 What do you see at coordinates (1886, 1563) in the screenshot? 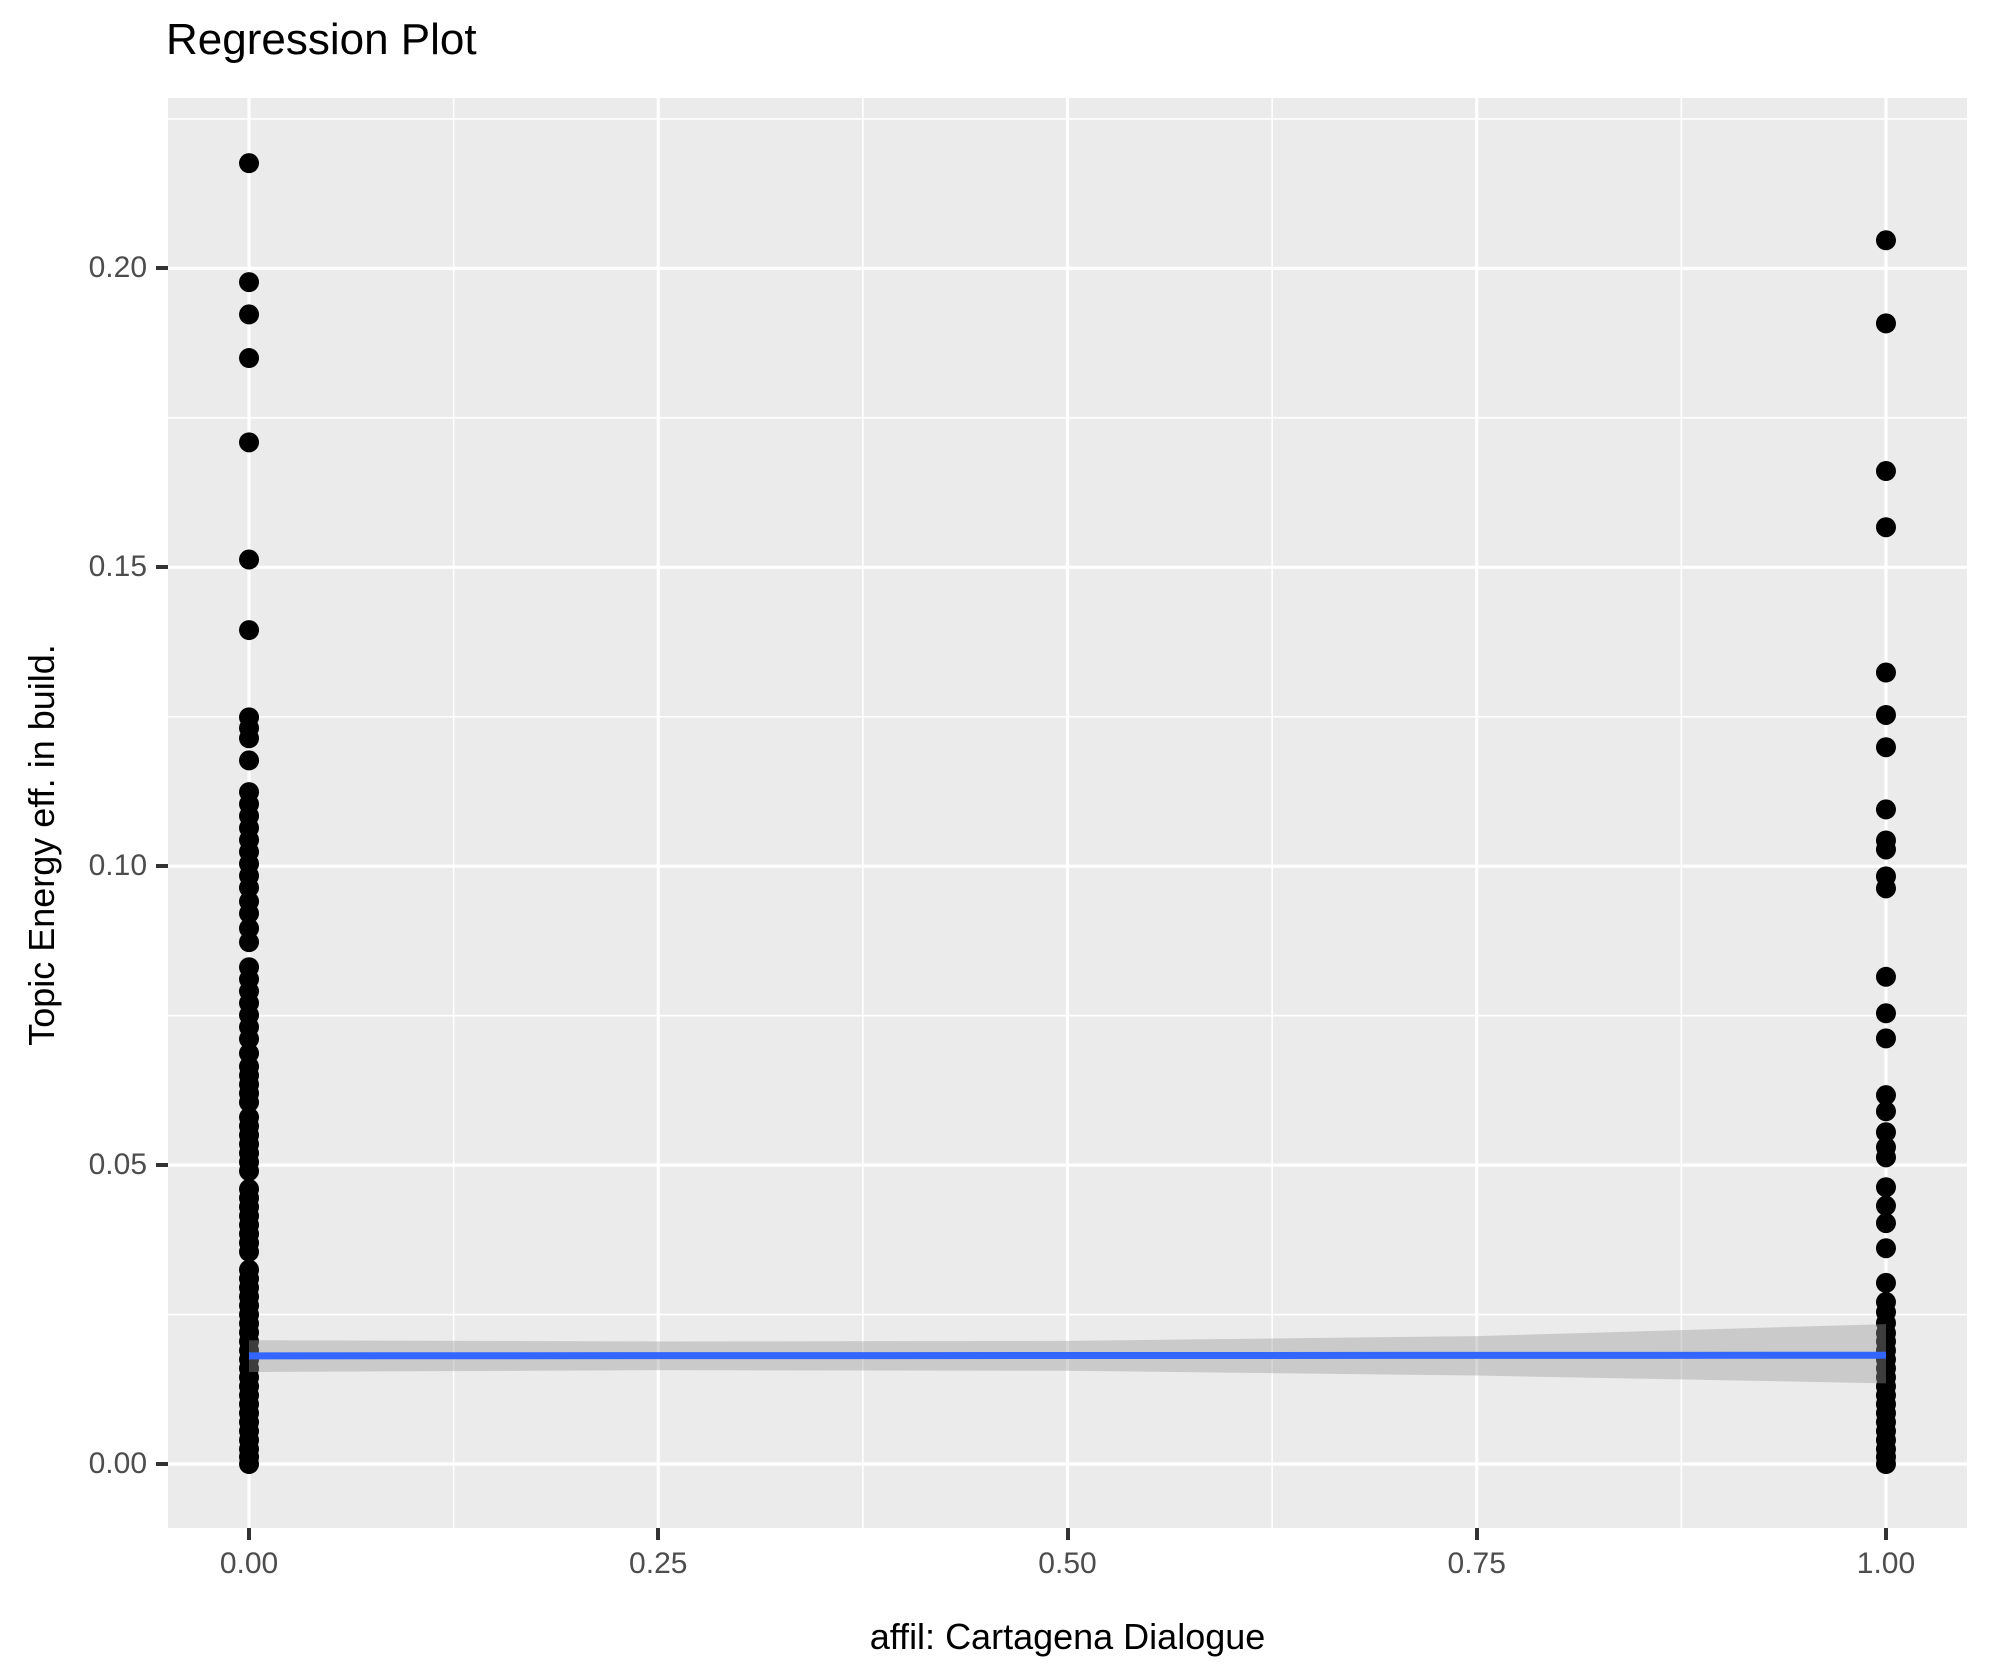
I see `x-tick-label: 1.00` at bounding box center [1886, 1563].